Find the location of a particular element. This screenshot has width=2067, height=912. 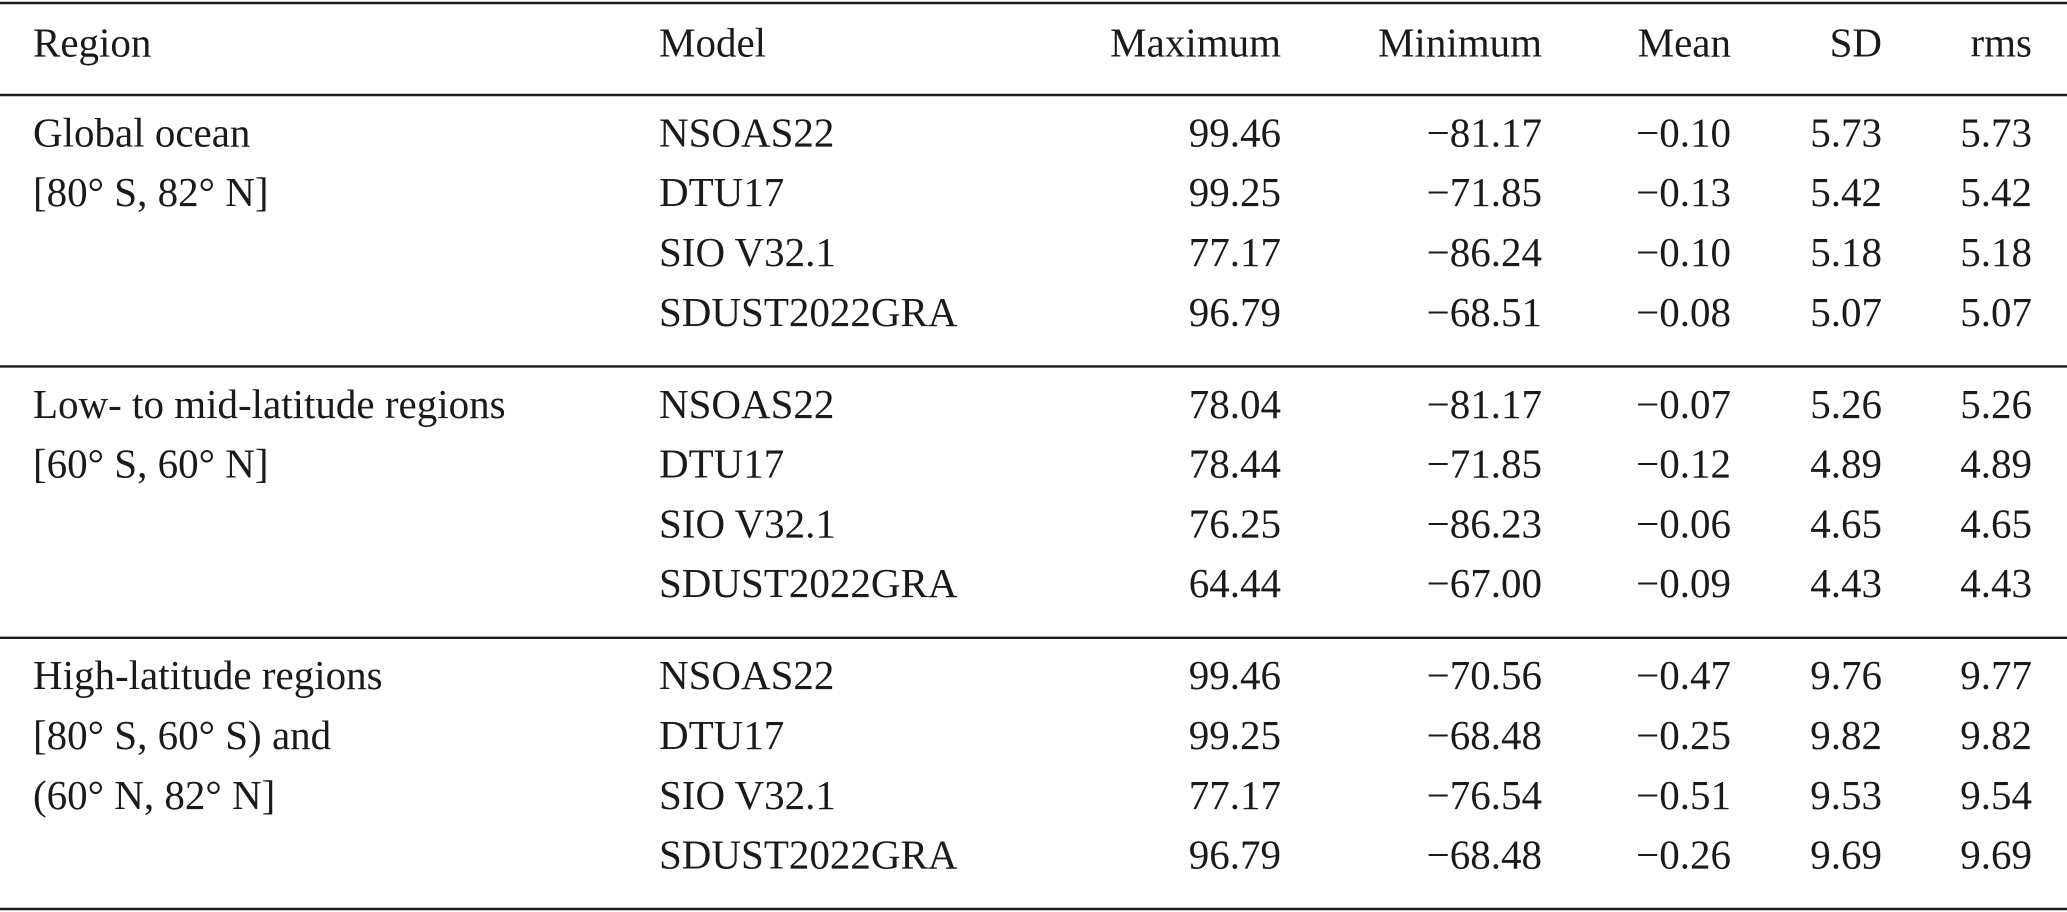

header-cell: Model is located at coordinates (712, 42).